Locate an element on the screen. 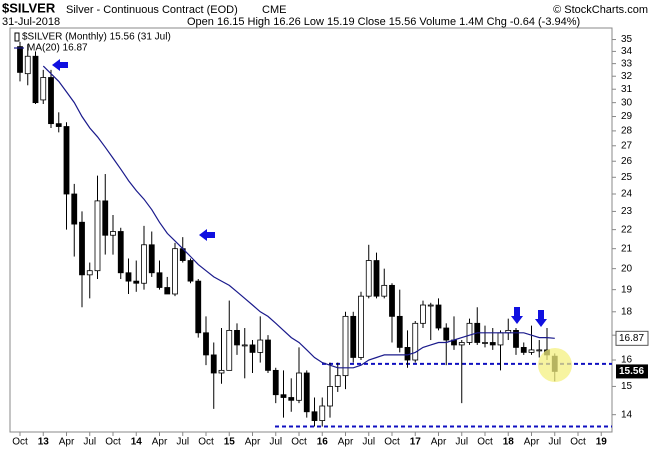 This screenshot has width=650, height=450. x-tick-label: 17 is located at coordinates (416, 442).